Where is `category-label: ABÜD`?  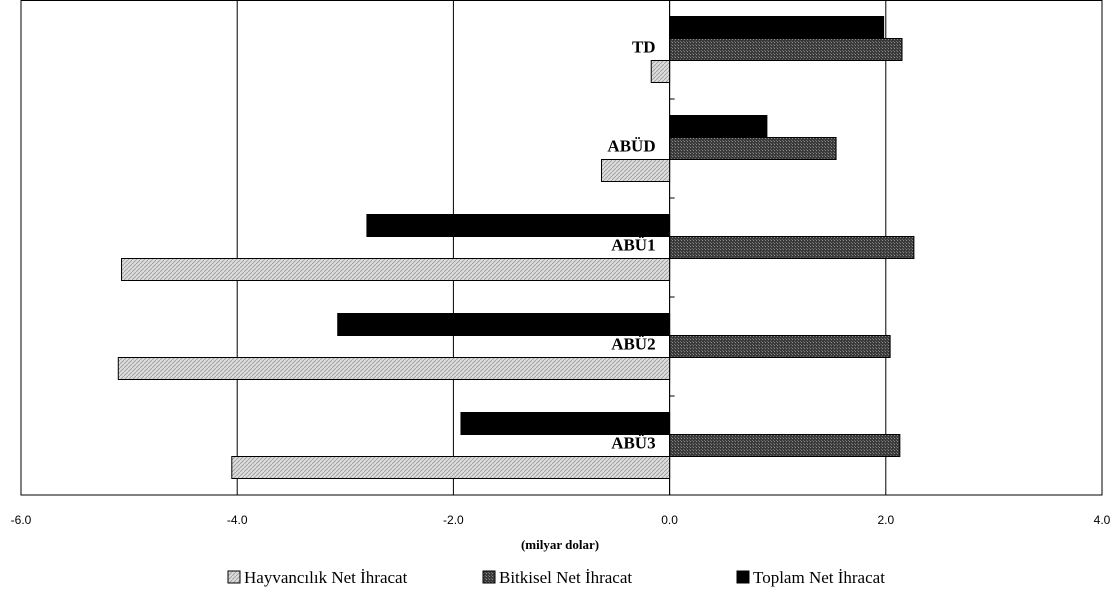
category-label: ABÜD is located at coordinates (631, 146).